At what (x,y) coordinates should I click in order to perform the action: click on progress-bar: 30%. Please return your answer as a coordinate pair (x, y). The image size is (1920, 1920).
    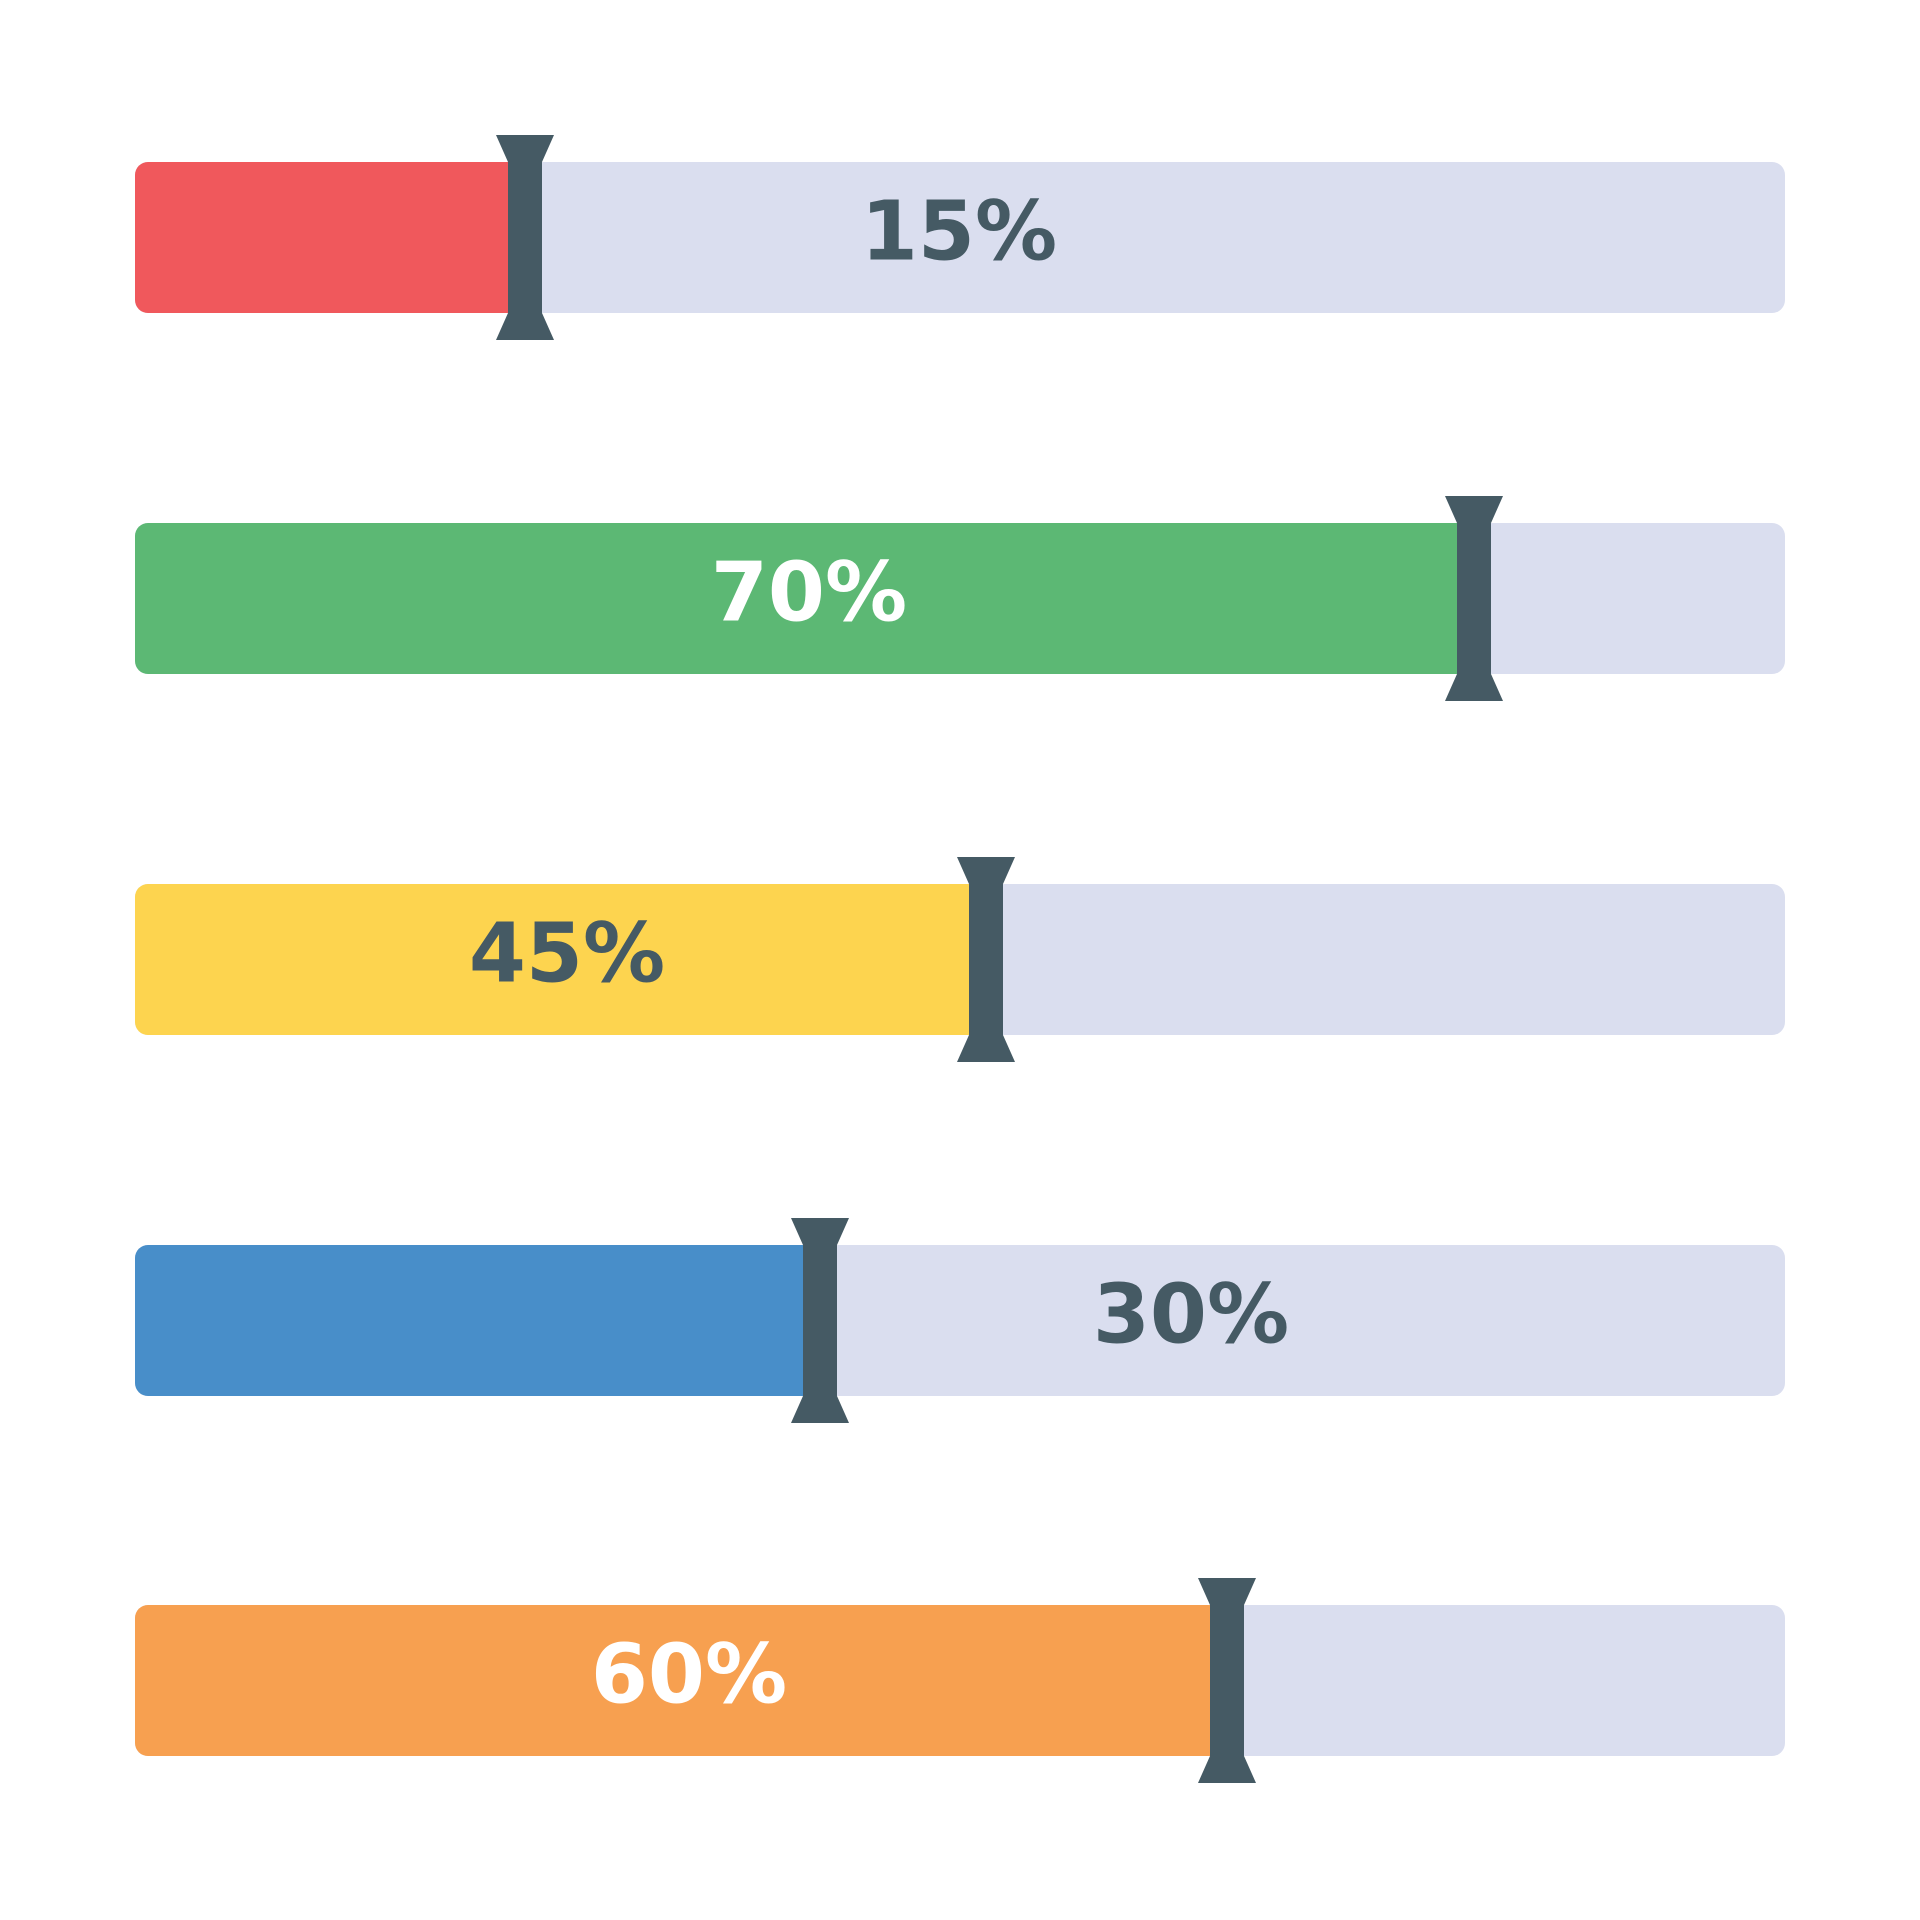
    Looking at the image, I should click on (960, 1320).